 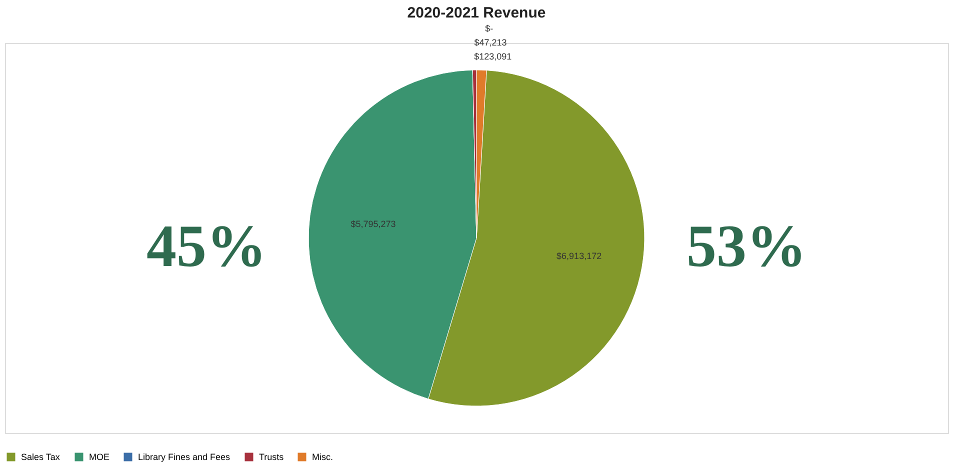 What do you see at coordinates (579, 256) in the screenshot?
I see `data-label: $6,913,172` at bounding box center [579, 256].